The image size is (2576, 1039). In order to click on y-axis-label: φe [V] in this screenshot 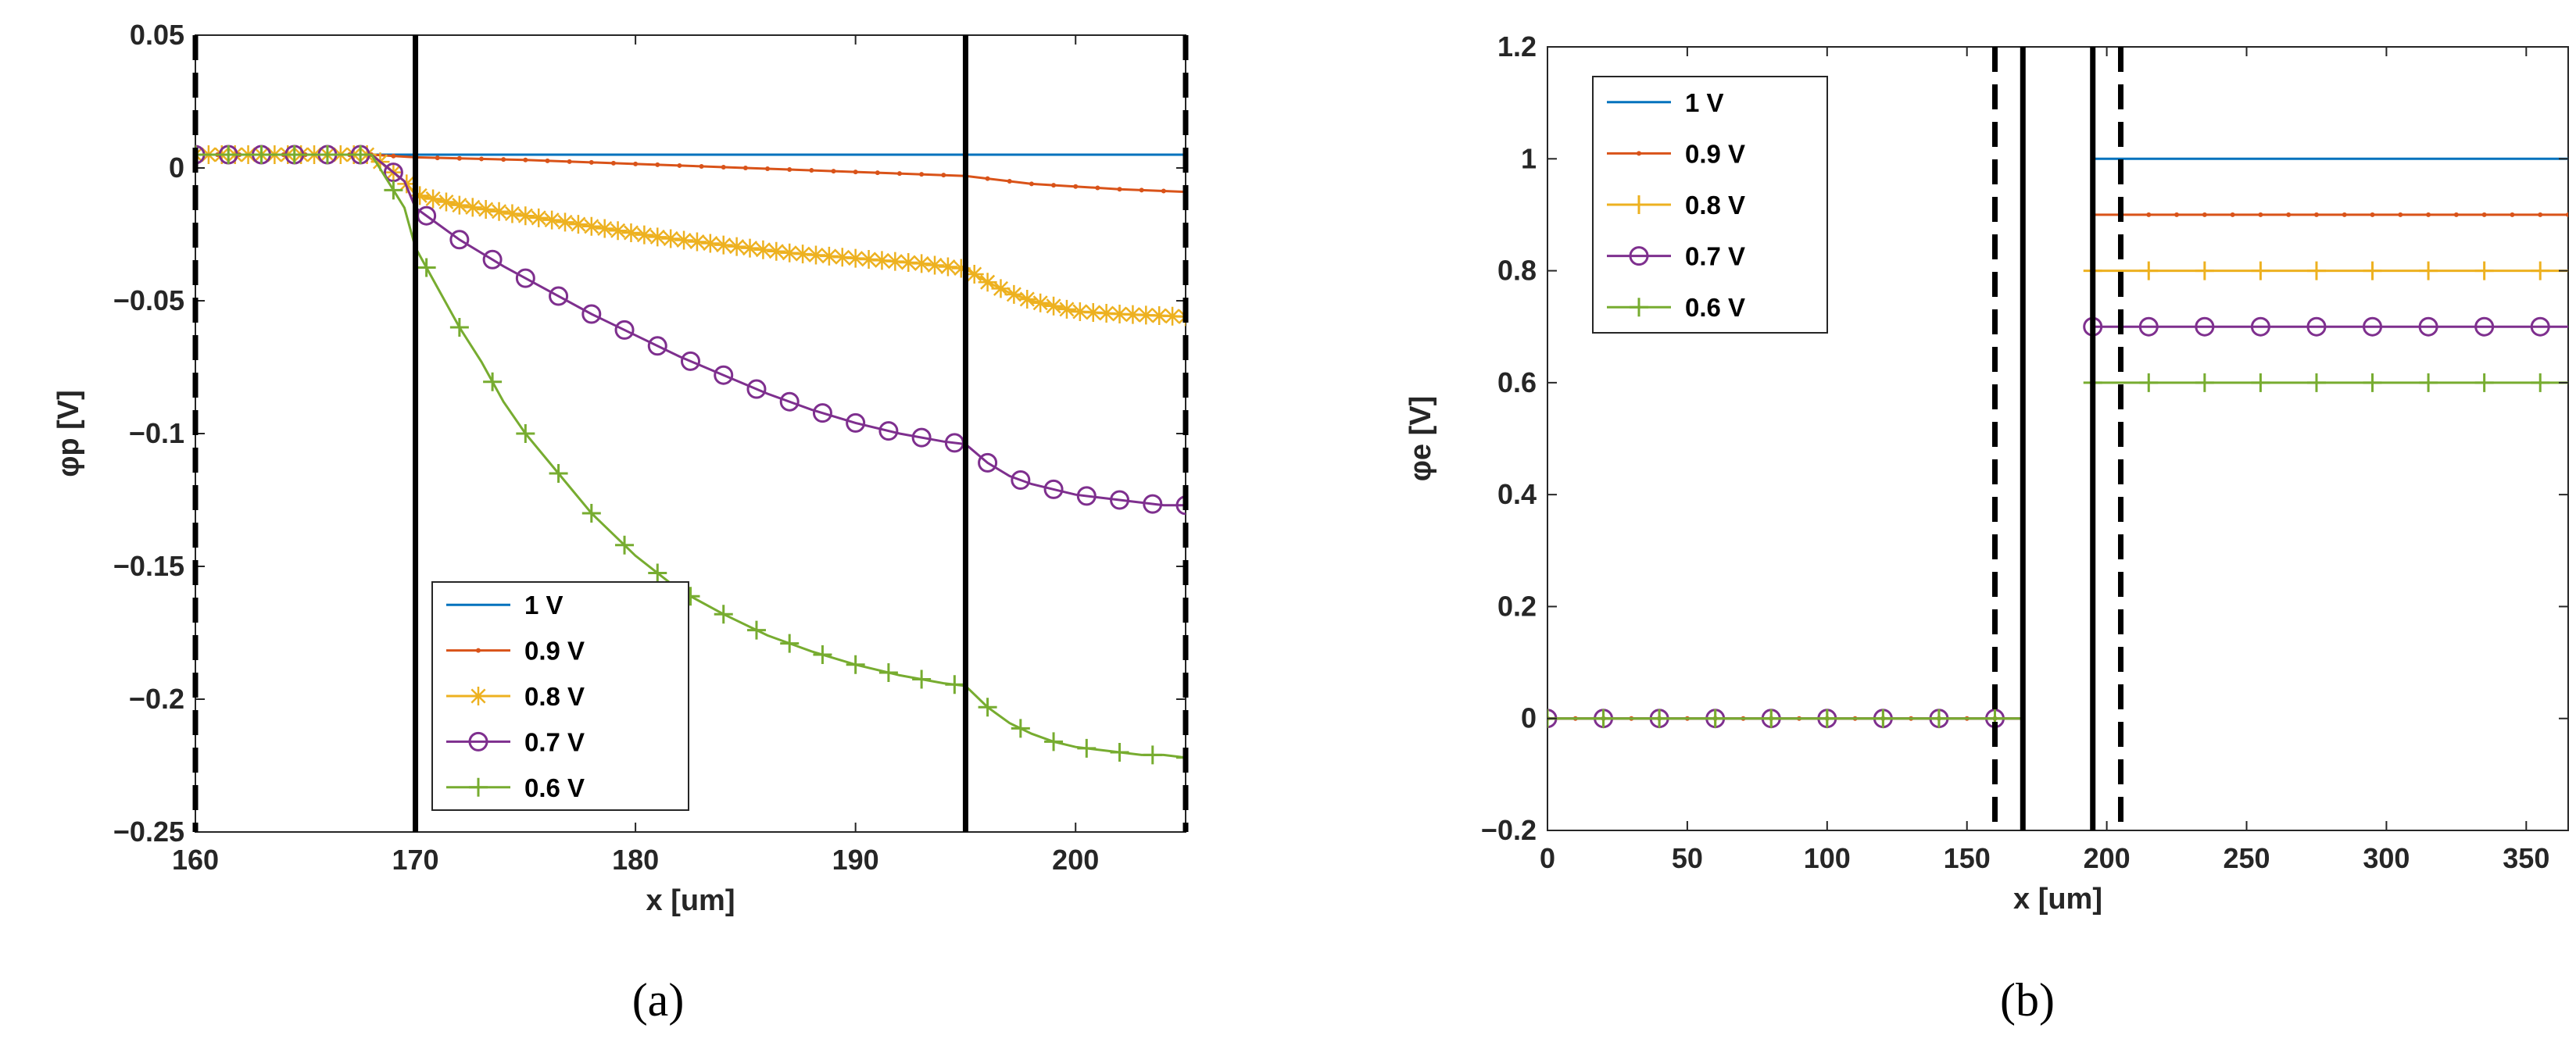, I will do `click(1420, 439)`.